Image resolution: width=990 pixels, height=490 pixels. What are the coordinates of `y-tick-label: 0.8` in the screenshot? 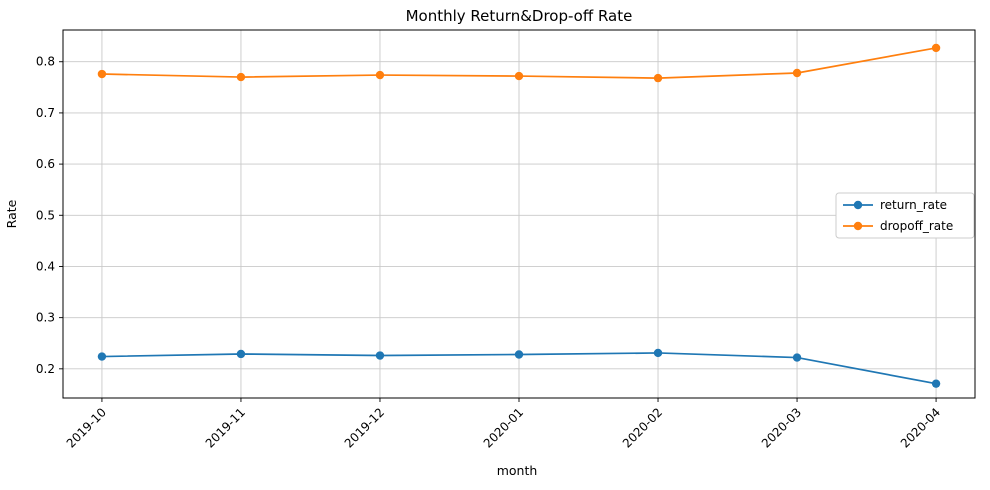 It's located at (45, 62).